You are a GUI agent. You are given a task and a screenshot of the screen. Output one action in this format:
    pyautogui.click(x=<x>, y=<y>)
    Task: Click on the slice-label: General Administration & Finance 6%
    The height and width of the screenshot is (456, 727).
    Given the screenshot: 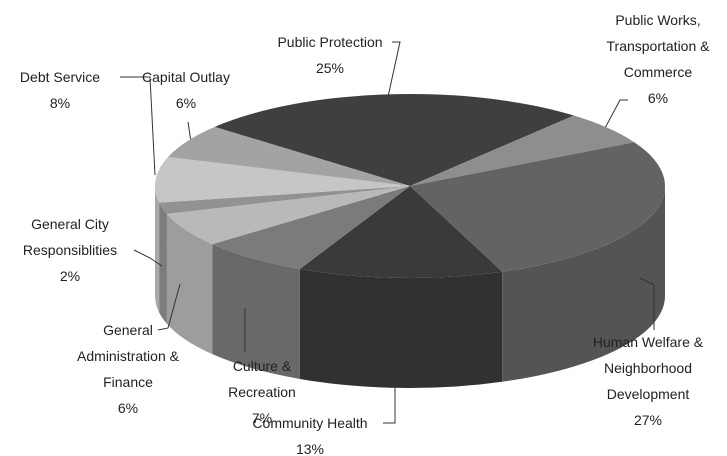 What is the action you would take?
    pyautogui.click(x=128, y=369)
    